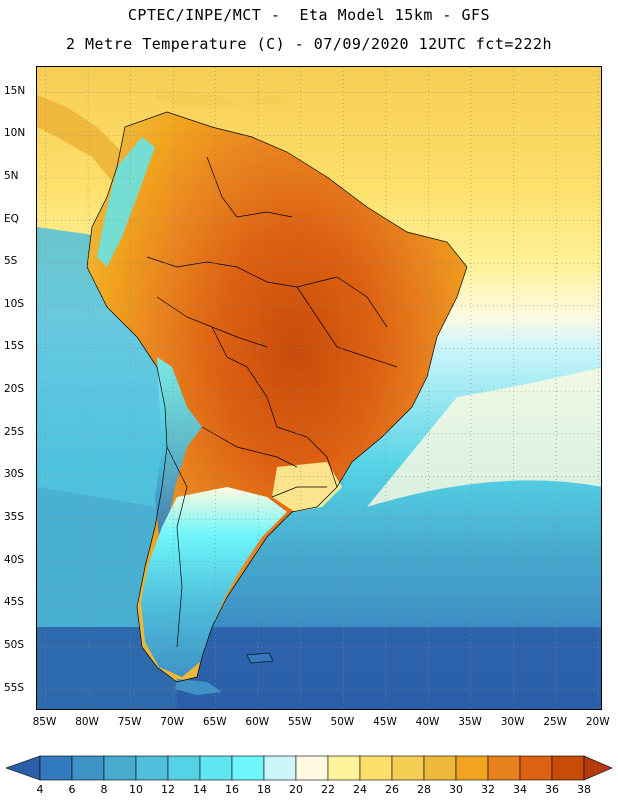 Image resolution: width=618 pixels, height=800 pixels. Describe the element at coordinates (470, 722) in the screenshot. I see `lon-tick-label: 35W` at that location.